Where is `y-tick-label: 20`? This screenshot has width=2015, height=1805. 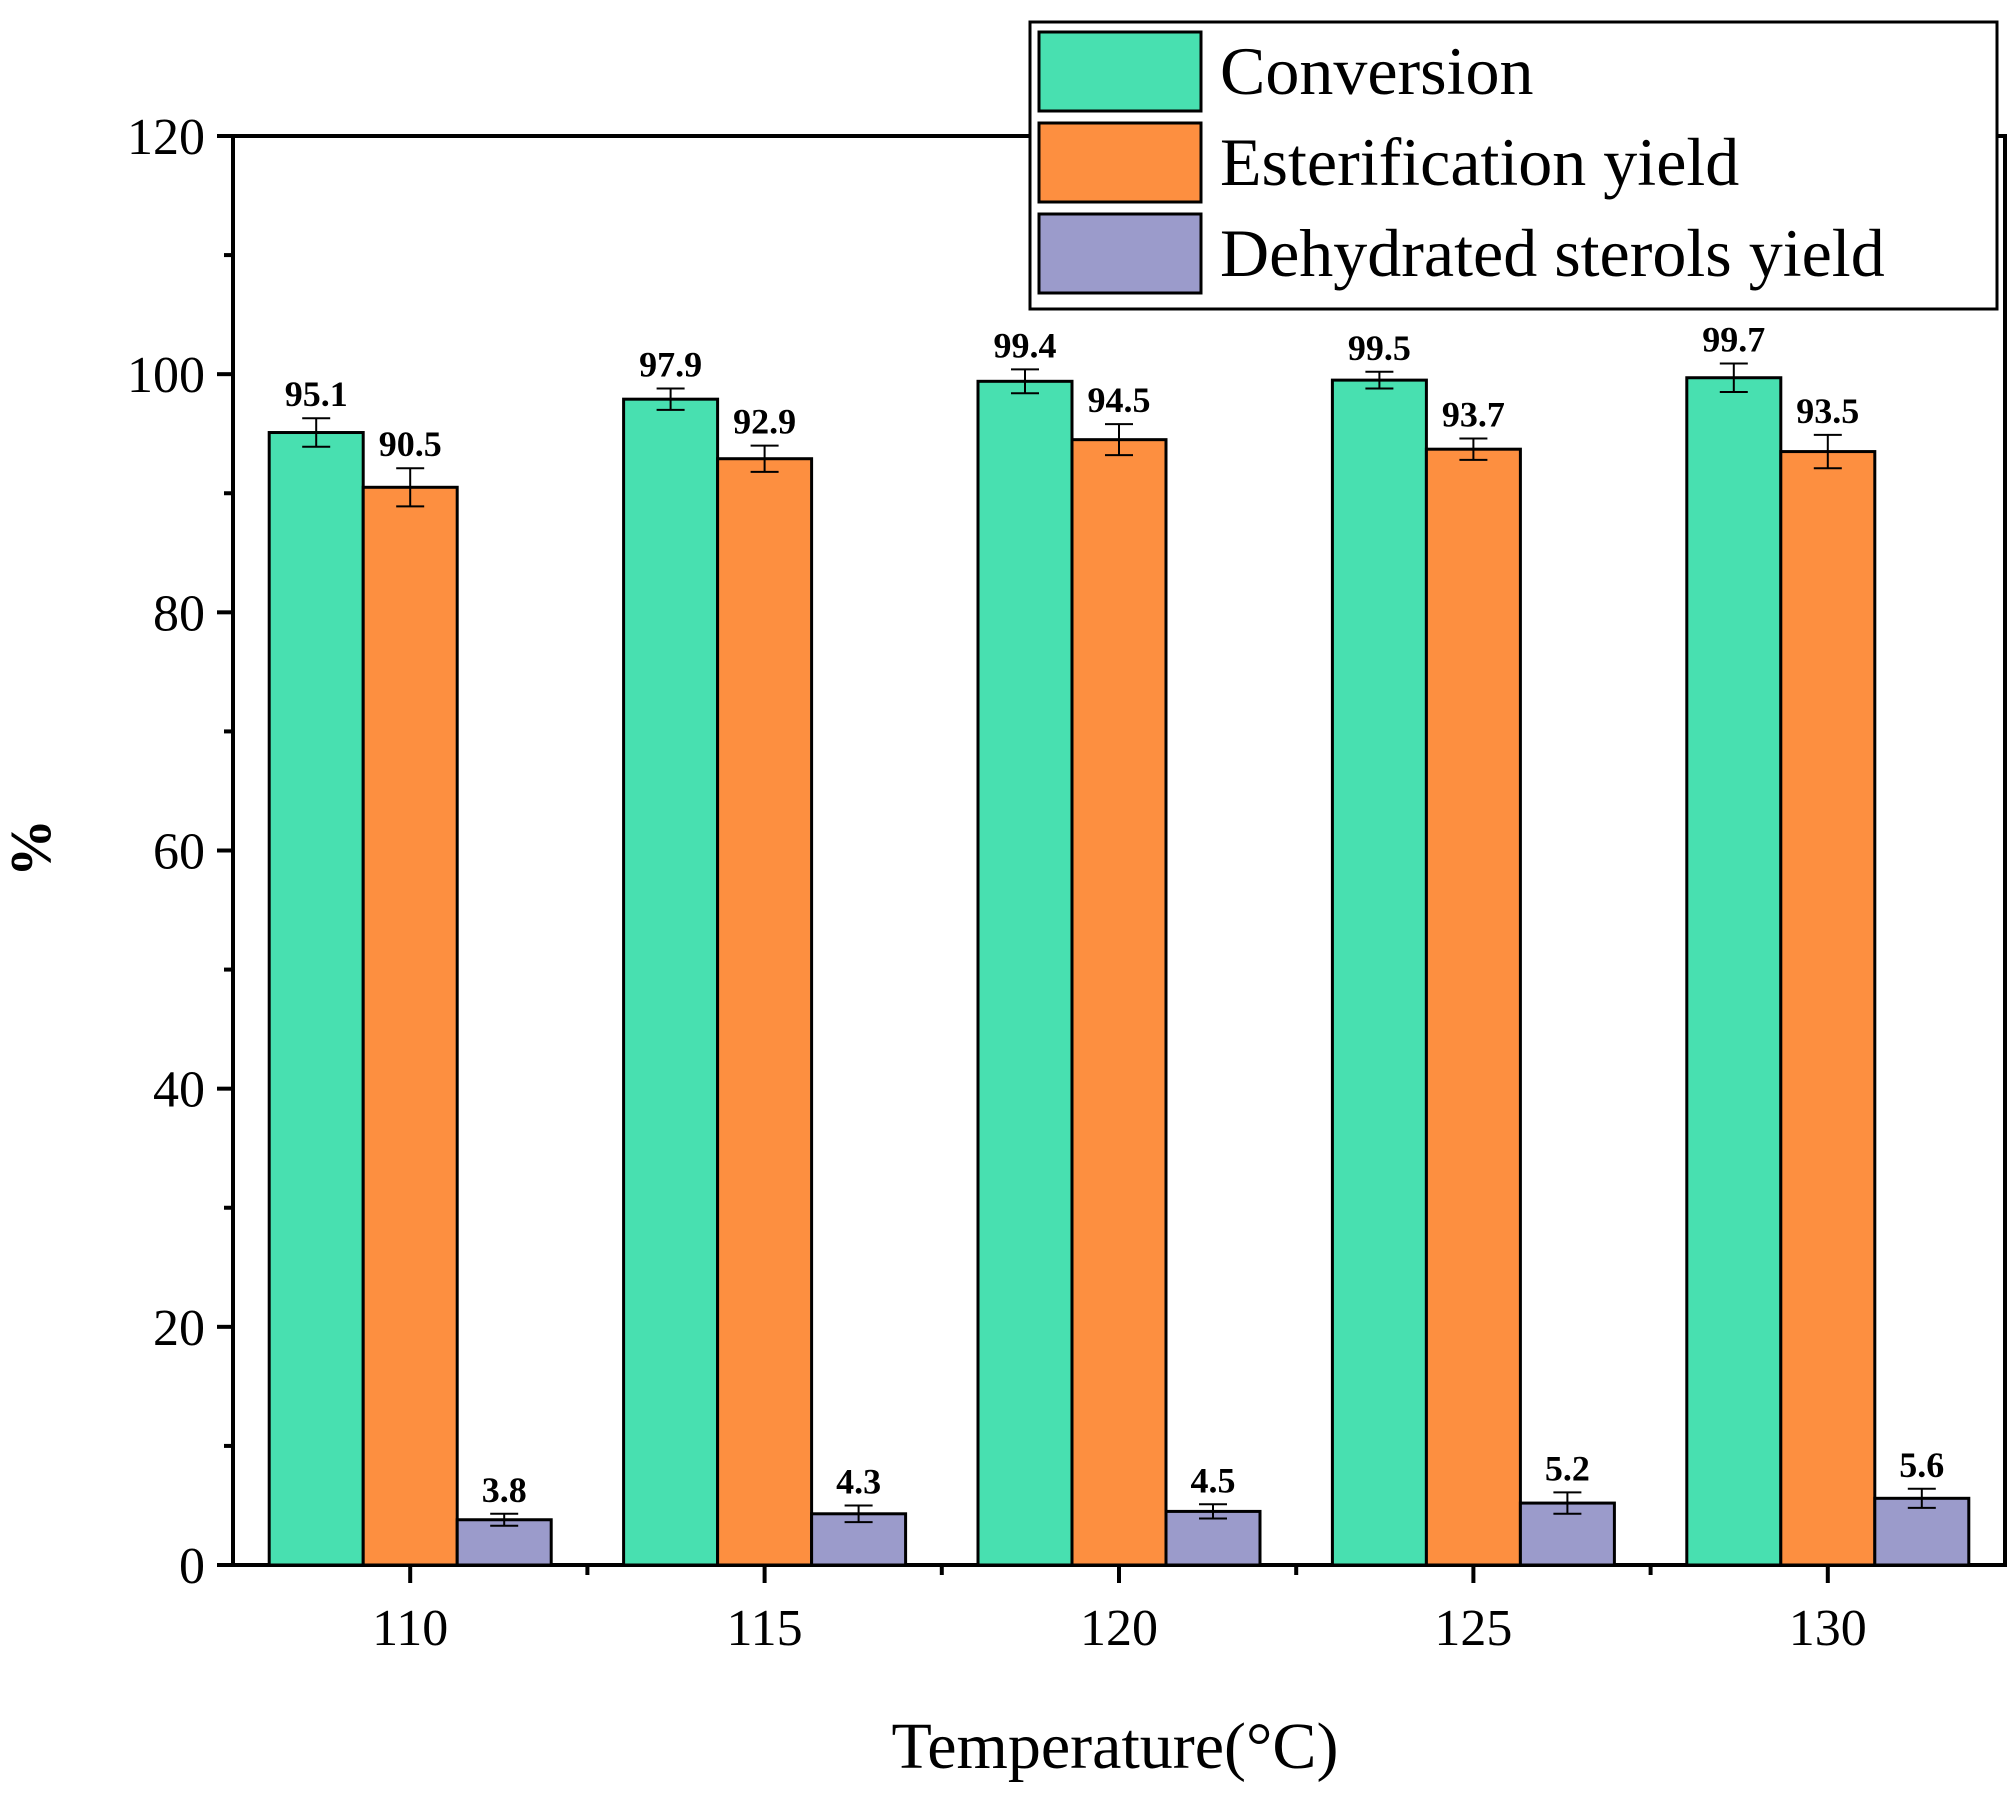
y-tick-label: 20 is located at coordinates (179, 1328).